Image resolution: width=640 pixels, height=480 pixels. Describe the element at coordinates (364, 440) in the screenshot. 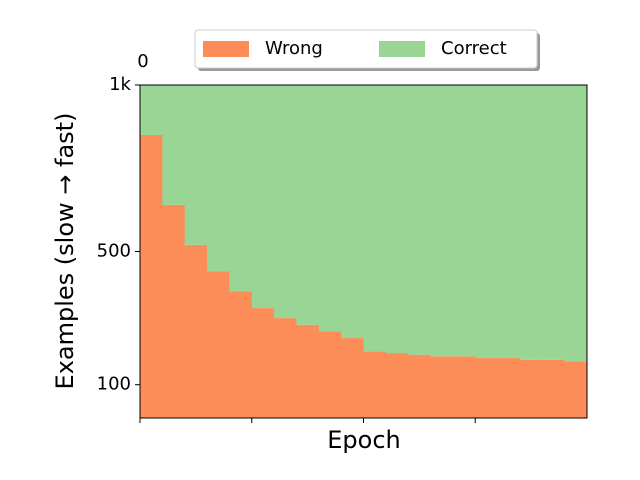

I see `x-axis-label: Epoch` at that location.